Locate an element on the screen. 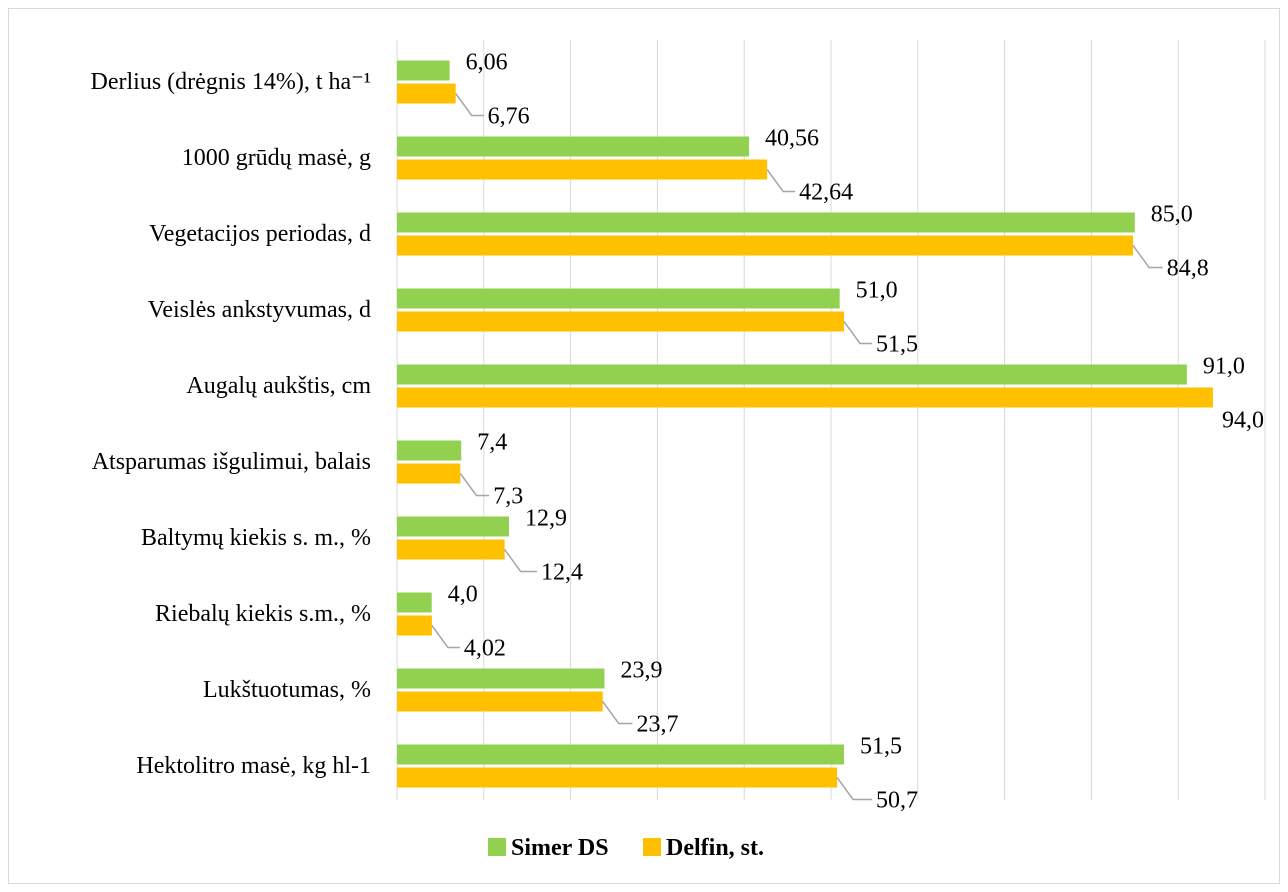 The height and width of the screenshot is (892, 1288). value-label-delfin: 84,8 is located at coordinates (1188, 269).